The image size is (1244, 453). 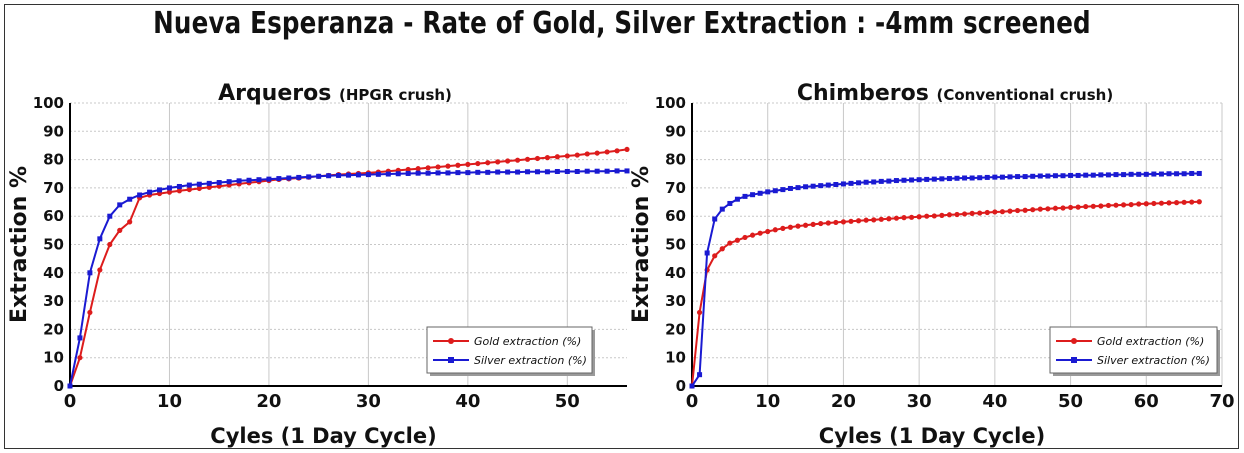 What do you see at coordinates (53, 188) in the screenshot?
I see `y-tick-label: 70` at bounding box center [53, 188].